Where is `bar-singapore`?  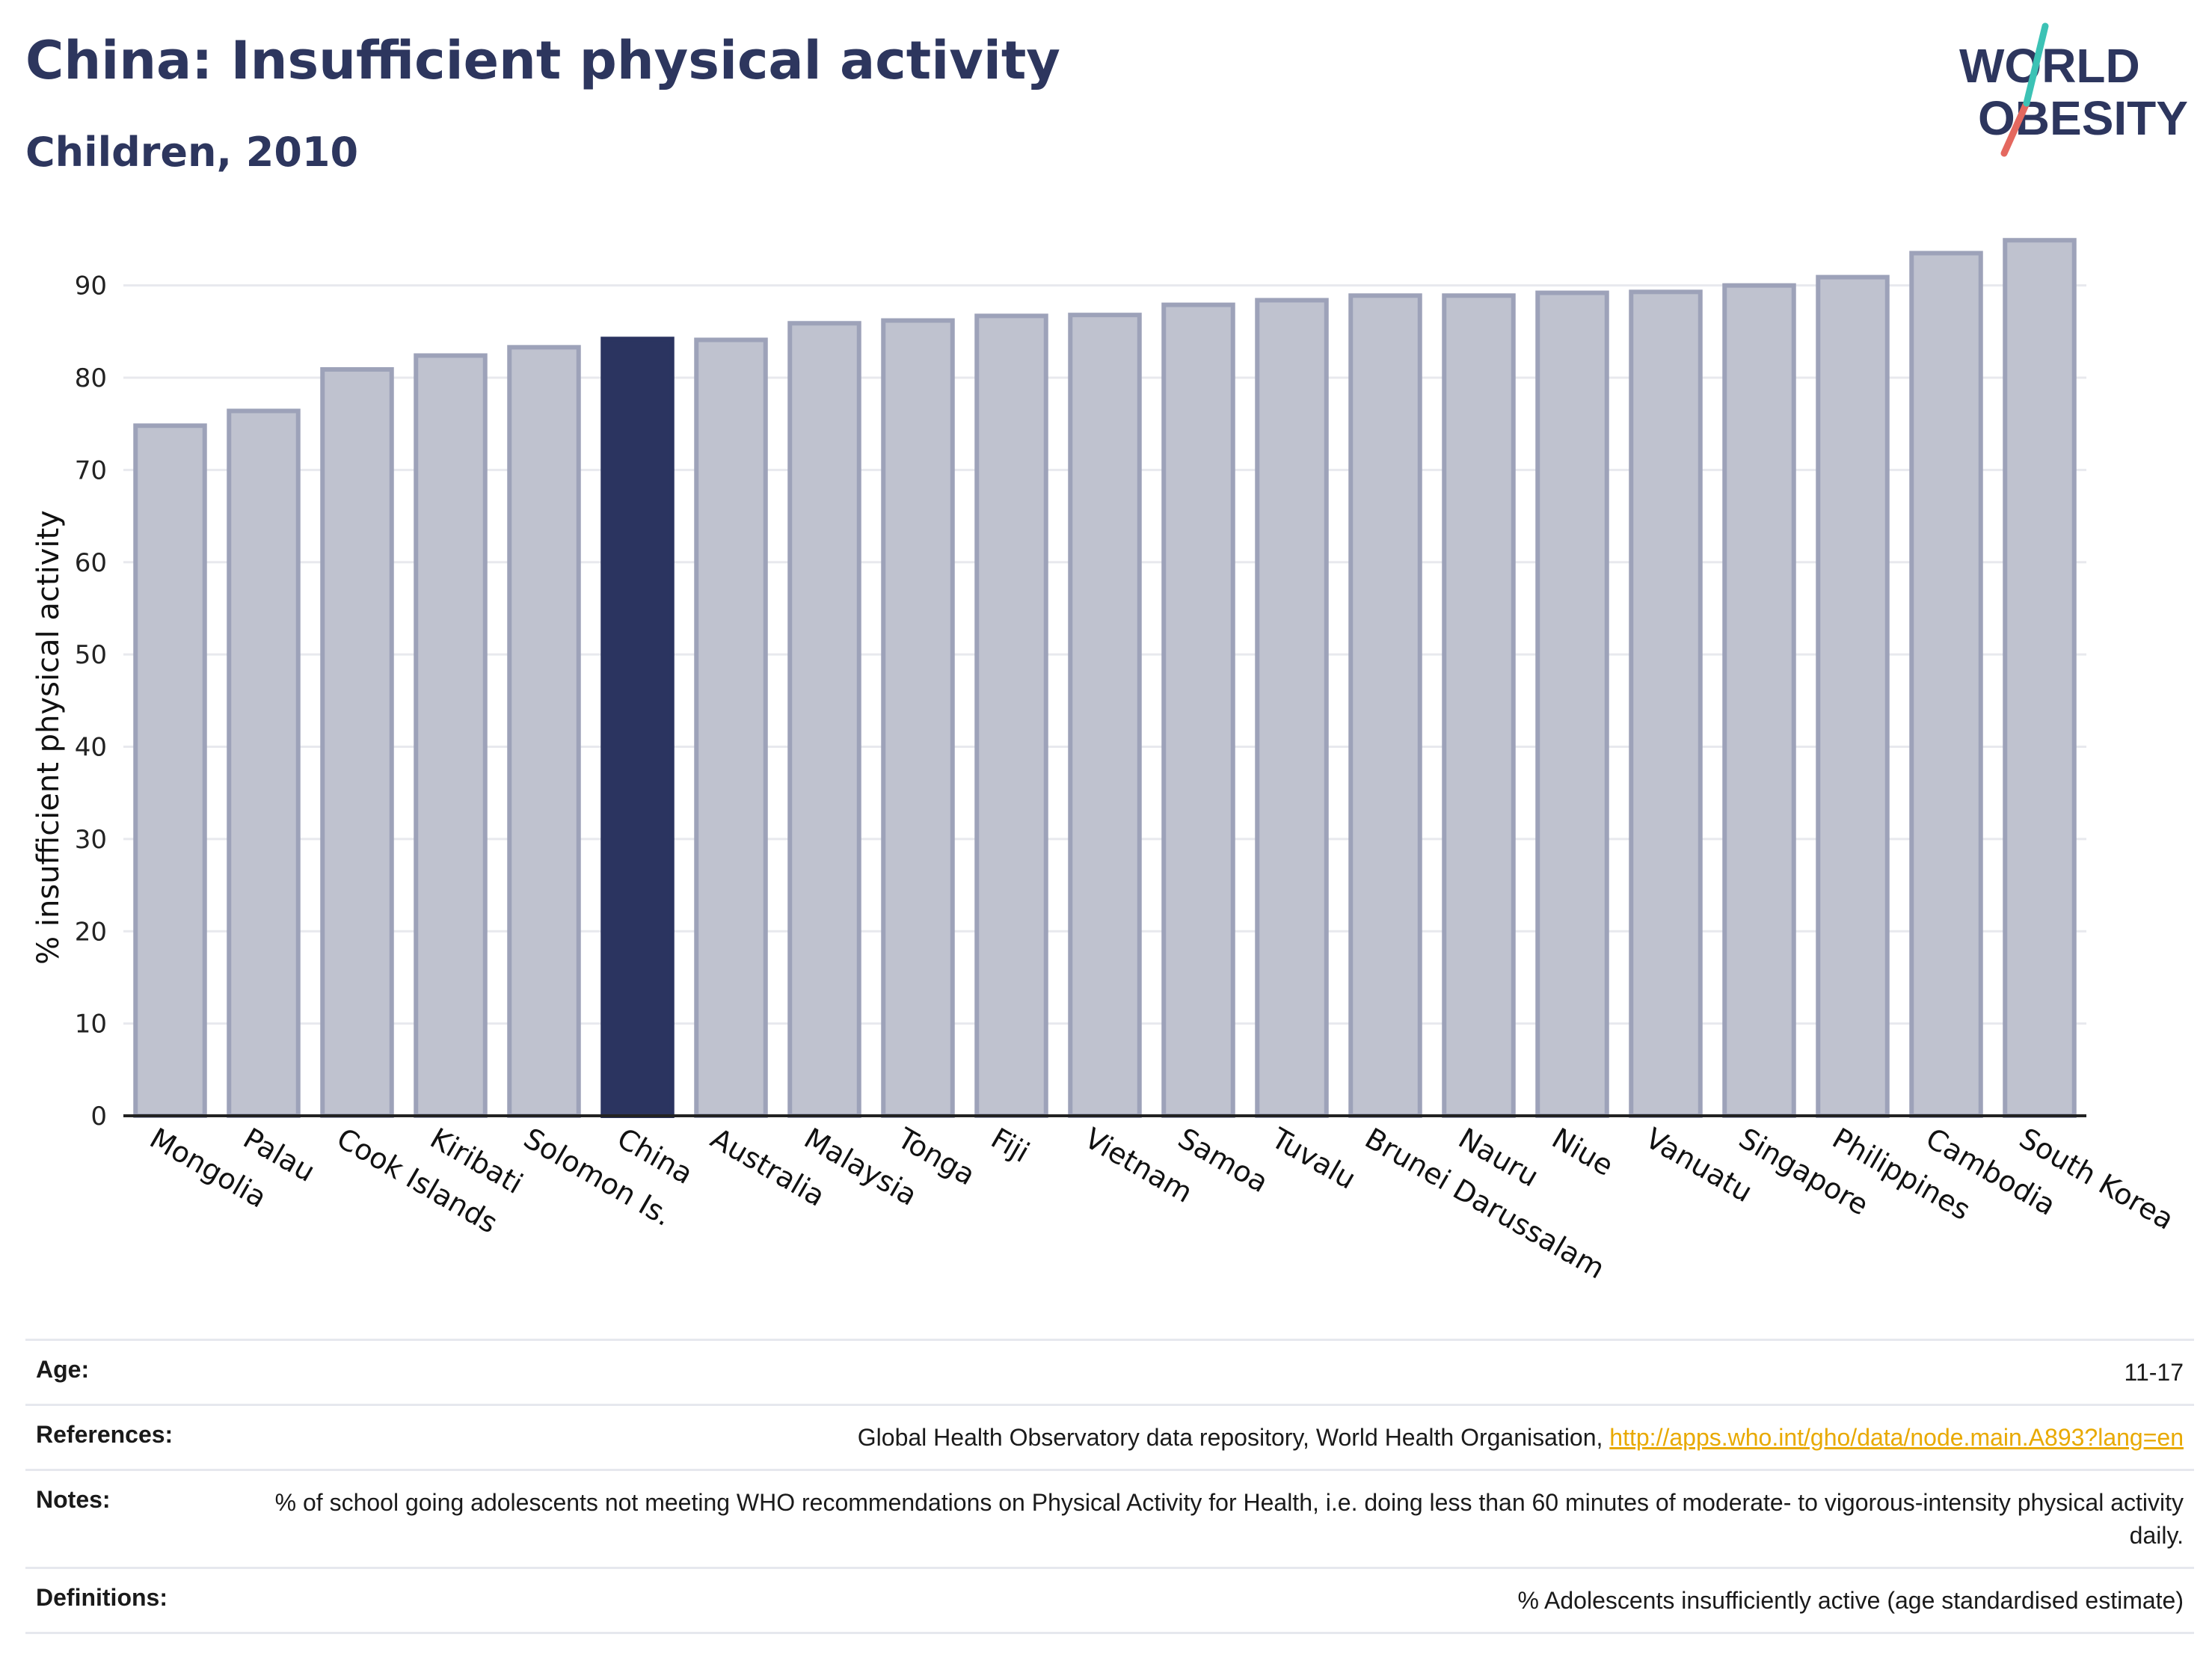 bar-singapore is located at coordinates (1759, 700).